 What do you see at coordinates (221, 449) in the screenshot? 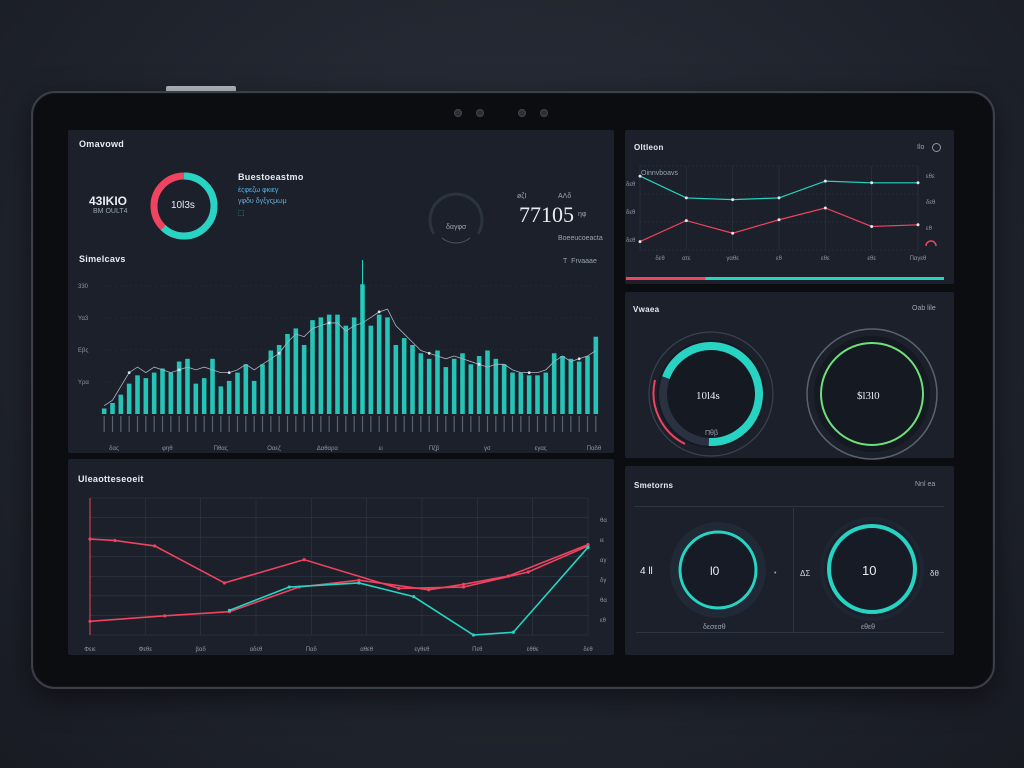
I see `bar-x-tick: Πθας` at bounding box center [221, 449].